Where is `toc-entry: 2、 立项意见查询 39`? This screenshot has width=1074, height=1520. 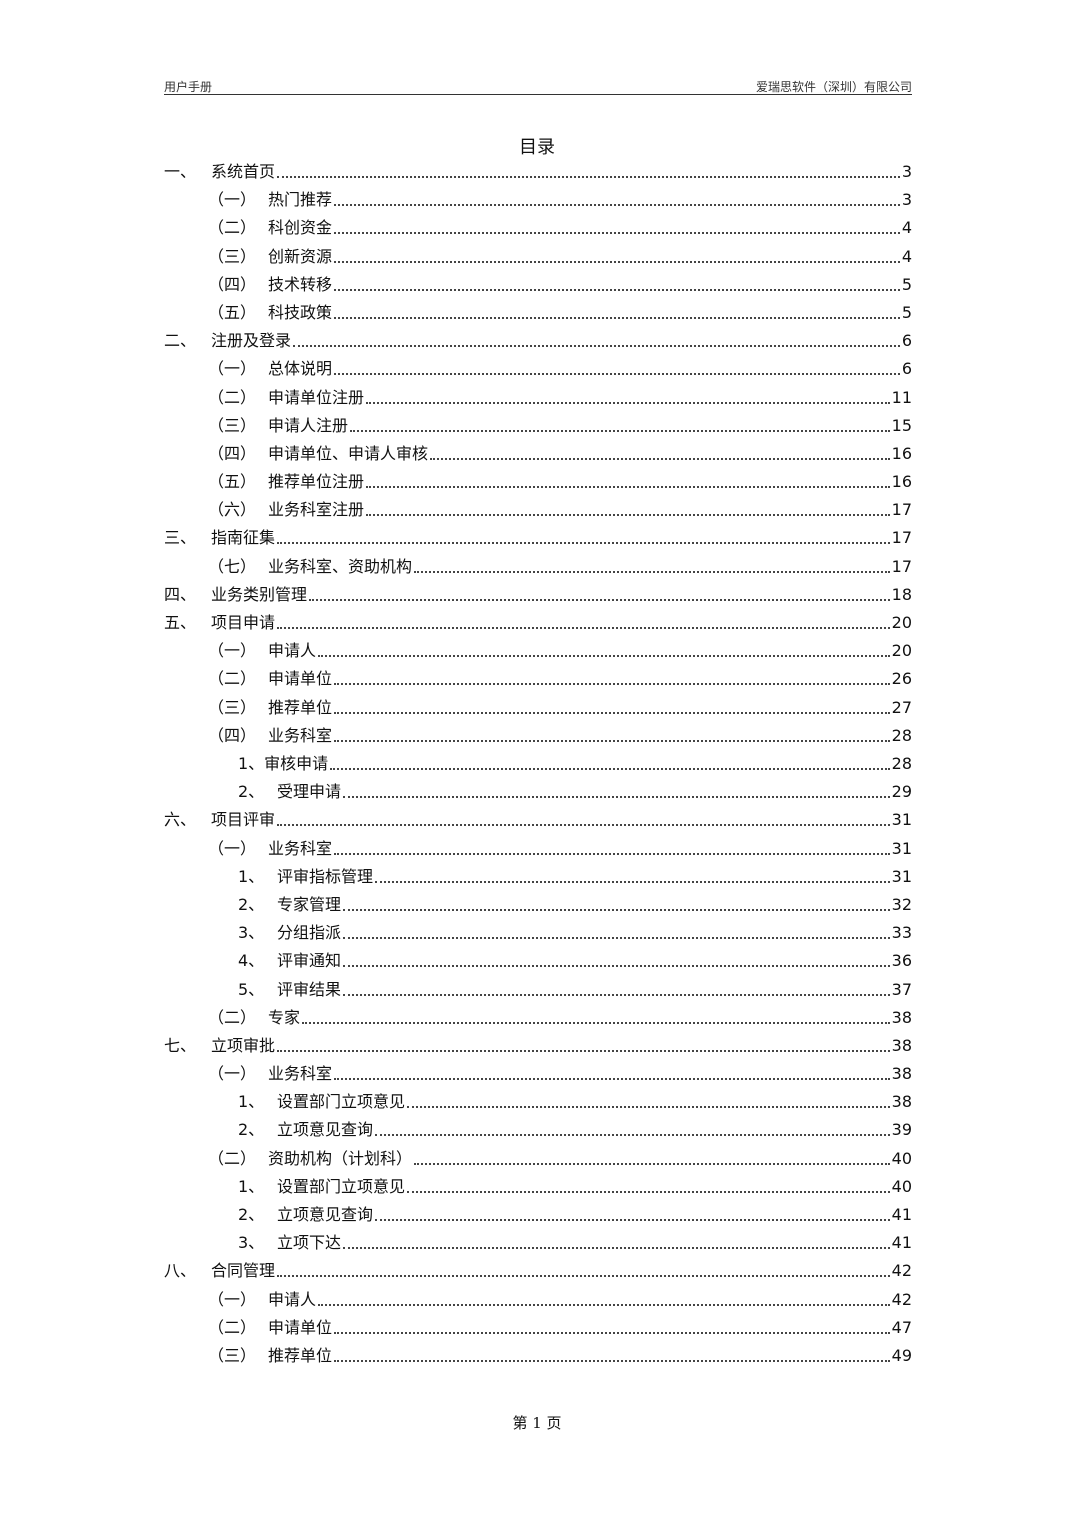
toc-entry: 2、 立项意见查询 39 is located at coordinates (538, 1130).